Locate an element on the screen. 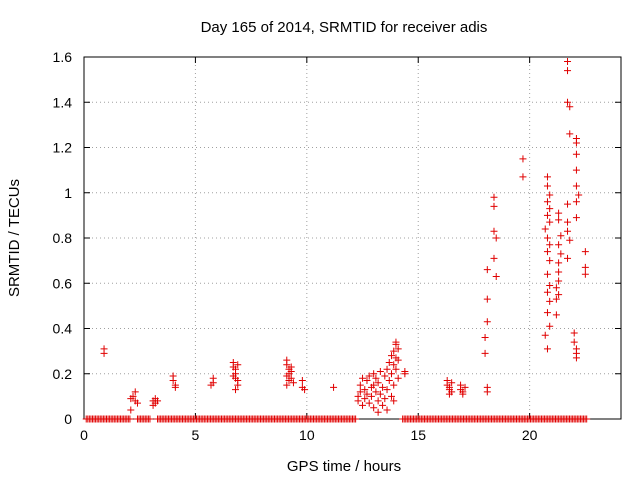 This screenshot has width=640, height=480. x-tick-label: 20 is located at coordinates (530, 435).